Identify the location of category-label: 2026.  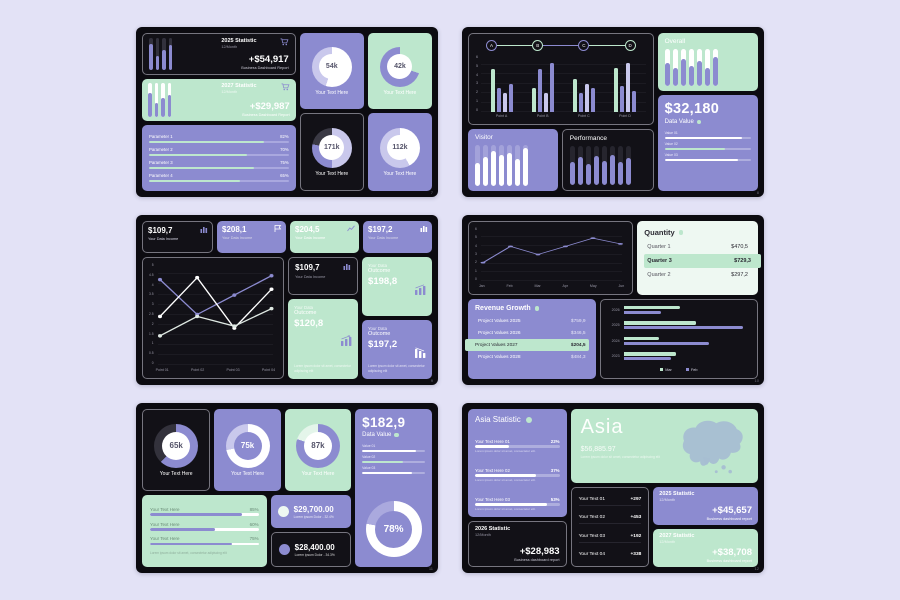
(615, 309).